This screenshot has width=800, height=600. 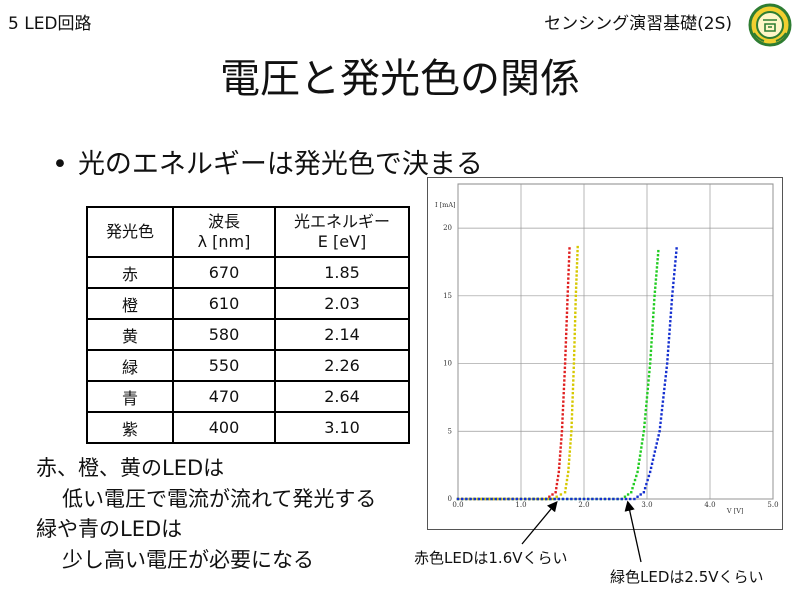 What do you see at coordinates (224, 303) in the screenshot?
I see `cell-wavelength: 610` at bounding box center [224, 303].